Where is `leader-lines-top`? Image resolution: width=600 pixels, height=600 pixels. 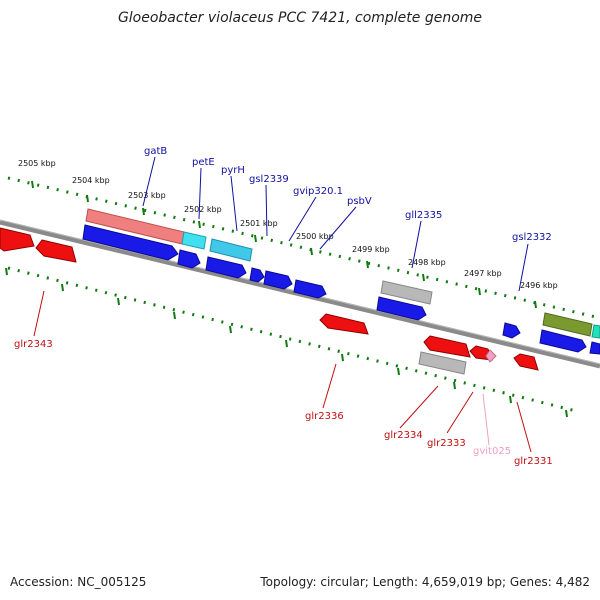
leader-lines-top is located at coordinates (335, 224).